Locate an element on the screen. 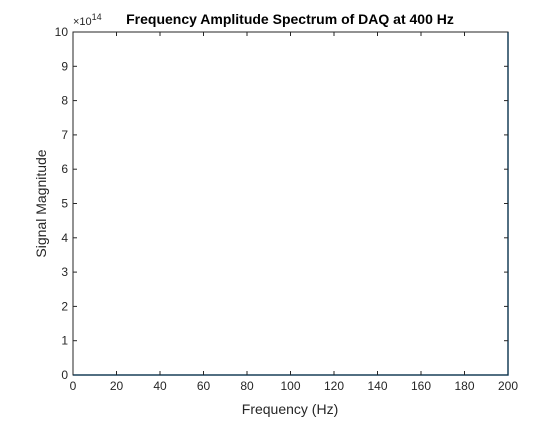 The image size is (560, 425). y-tick-label: 0 is located at coordinates (64, 375).